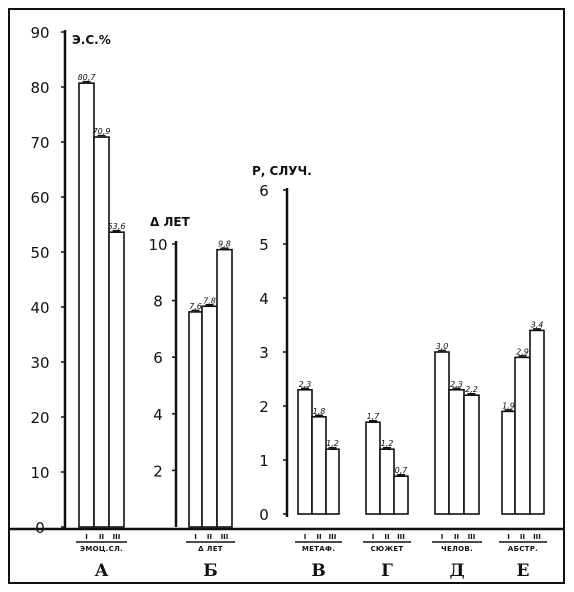 This screenshot has width=574, height=592. What do you see at coordinates (373, 537) in the screenshot?
I see `condition-label-D-1: I` at bounding box center [373, 537].